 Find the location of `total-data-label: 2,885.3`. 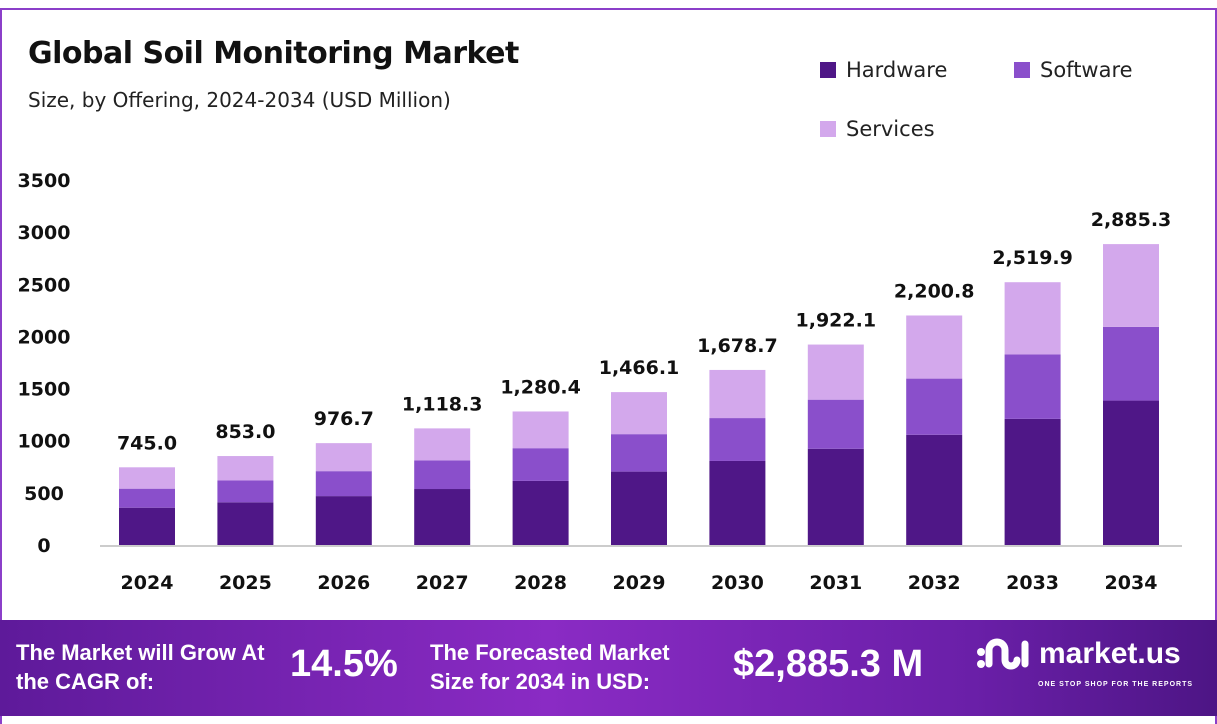

total-data-label: 2,885.3 is located at coordinates (1131, 220).